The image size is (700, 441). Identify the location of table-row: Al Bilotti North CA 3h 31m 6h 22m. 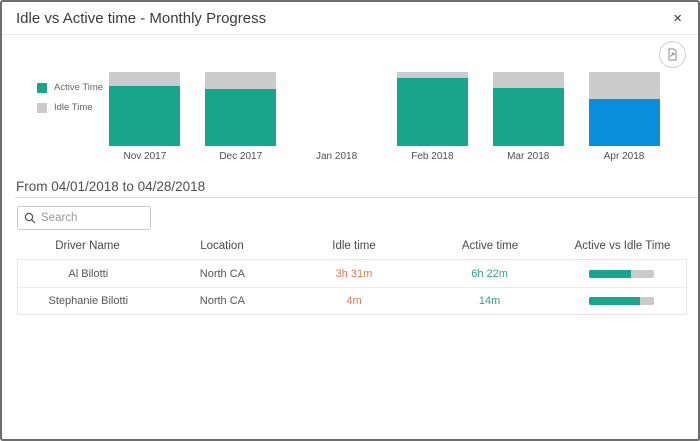
(352, 273).